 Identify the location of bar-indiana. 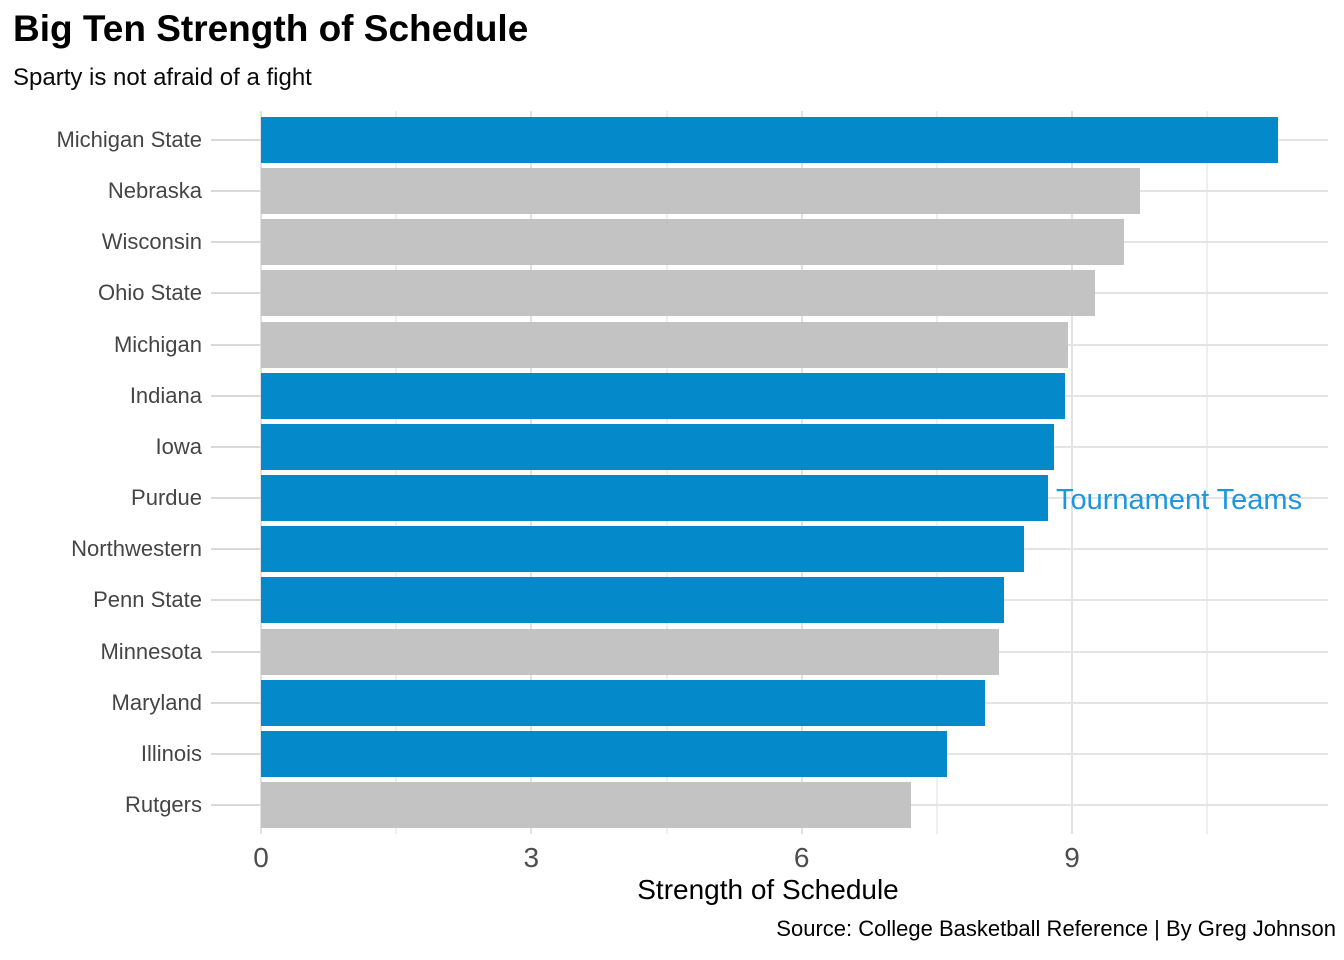
(663, 395).